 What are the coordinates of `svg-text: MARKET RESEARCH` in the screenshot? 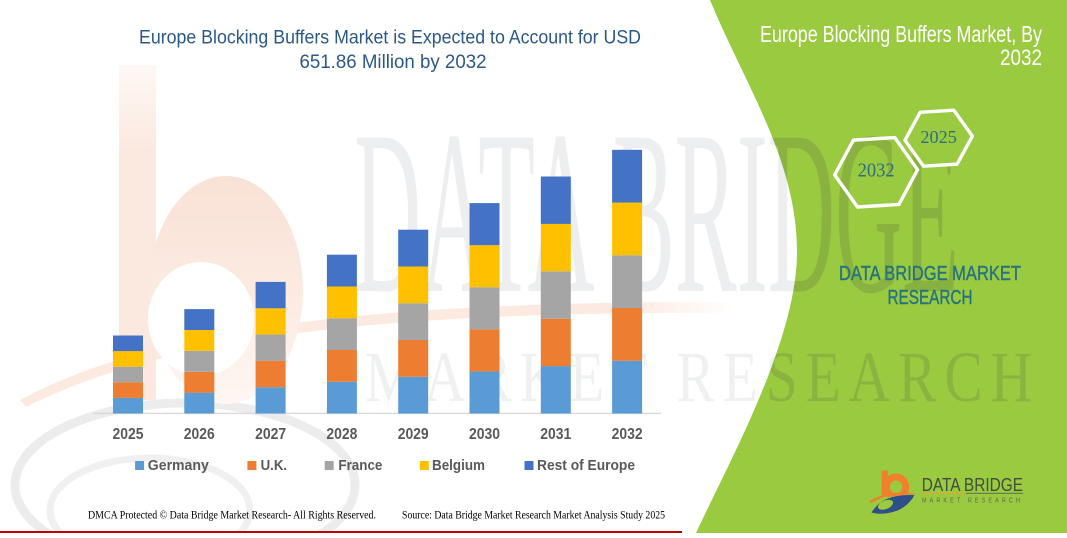 It's located at (972, 500).